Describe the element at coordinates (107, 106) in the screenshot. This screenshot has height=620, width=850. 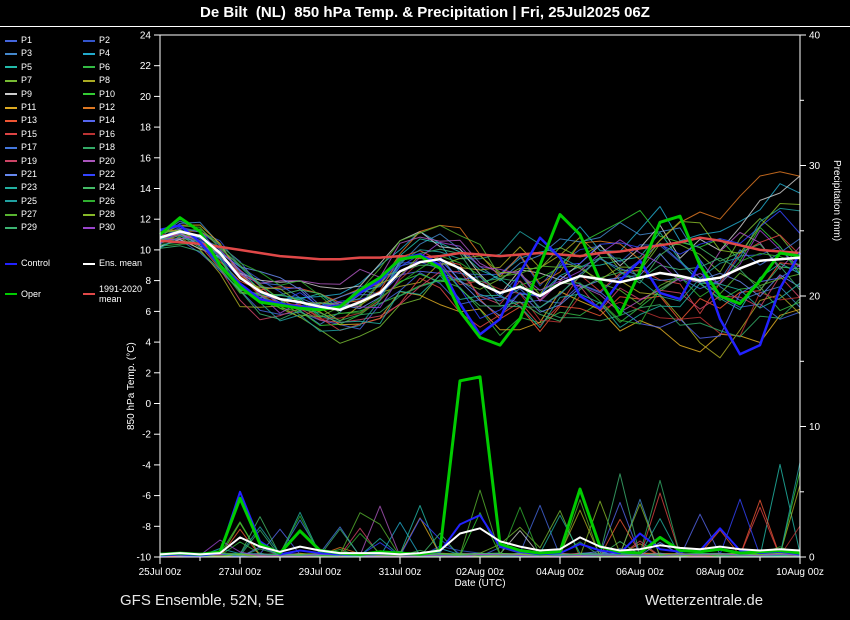
I see `member-label: P12` at that location.